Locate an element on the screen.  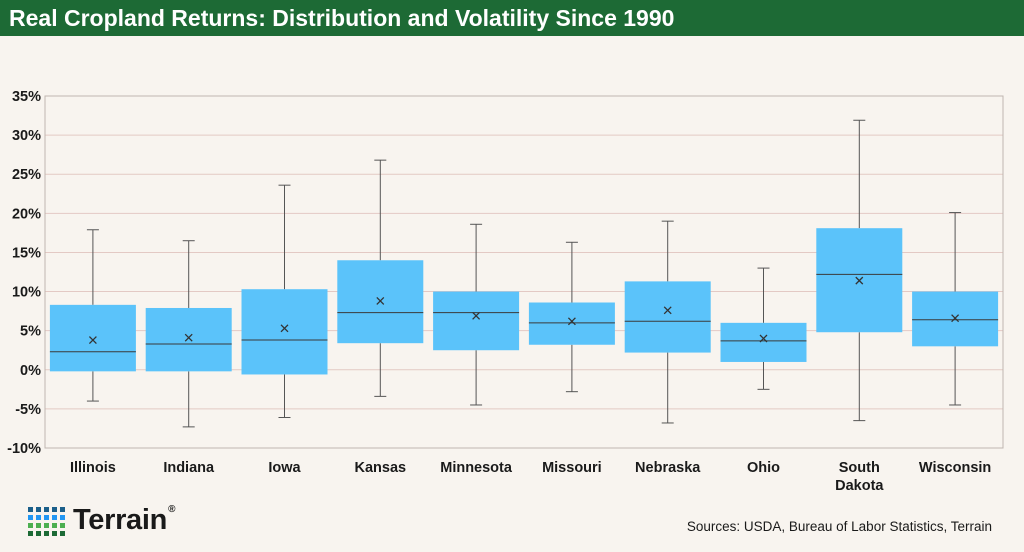
x-category-label: Kansas is located at coordinates (381, 468).